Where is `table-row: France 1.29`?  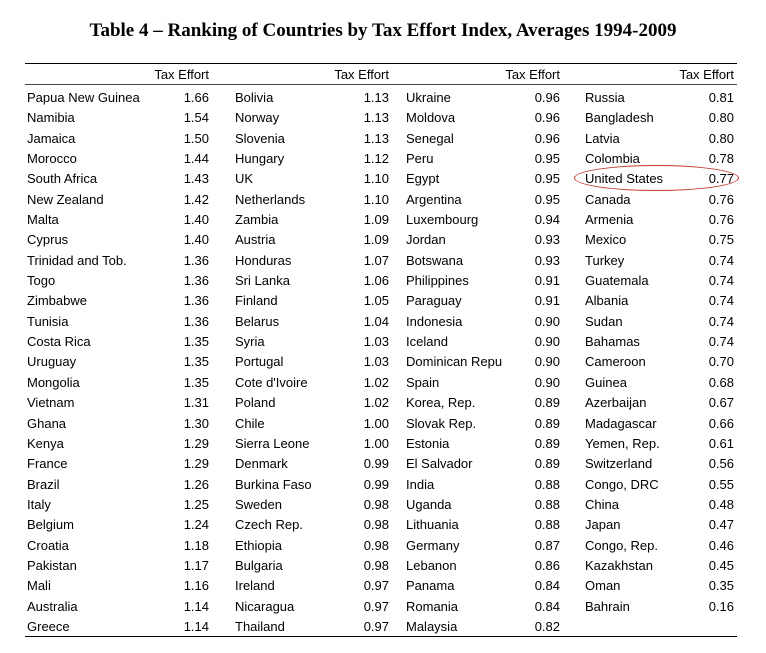
table-row: France 1.29 is located at coordinates (118, 464).